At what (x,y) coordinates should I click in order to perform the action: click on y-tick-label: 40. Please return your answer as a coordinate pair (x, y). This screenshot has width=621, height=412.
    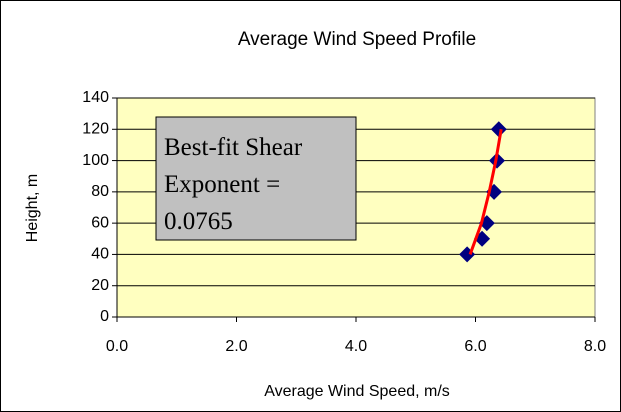
    Looking at the image, I should click on (100, 254).